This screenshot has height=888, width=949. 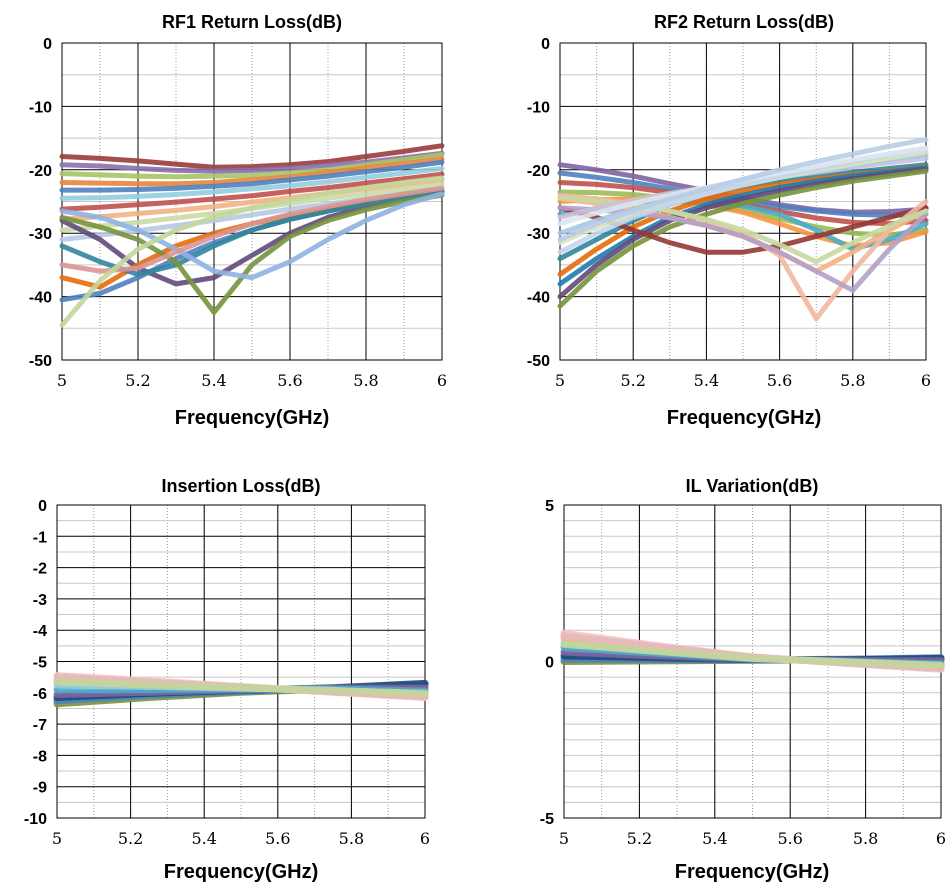 What do you see at coordinates (744, 22) in the screenshot?
I see `chart-title: RF2 Return Loss(dB)` at bounding box center [744, 22].